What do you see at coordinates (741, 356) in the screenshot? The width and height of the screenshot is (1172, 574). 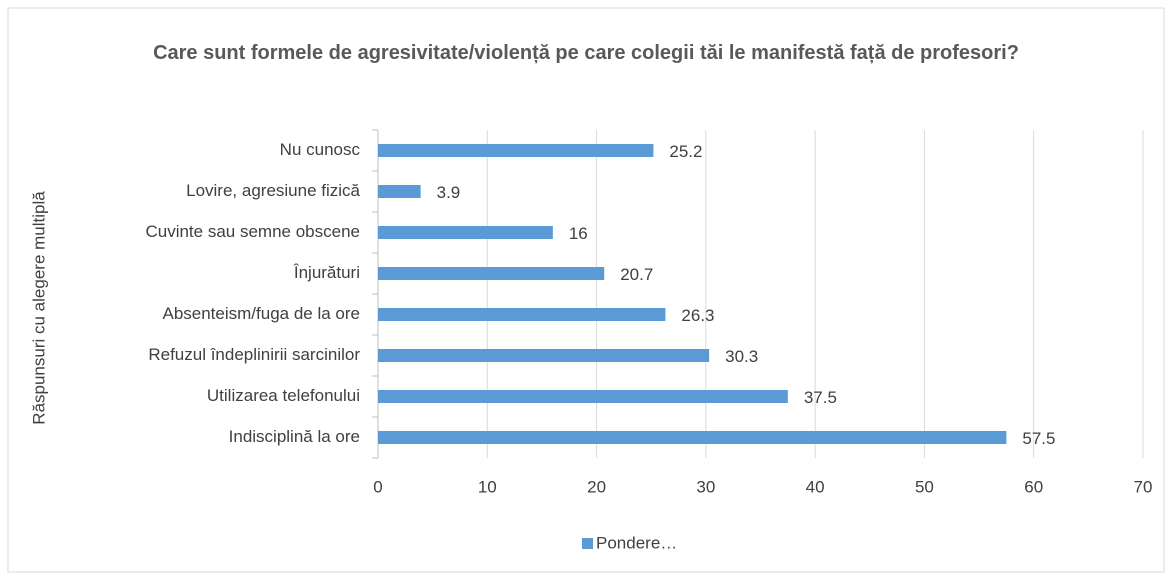 I see `data-label: 30.3` at bounding box center [741, 356].